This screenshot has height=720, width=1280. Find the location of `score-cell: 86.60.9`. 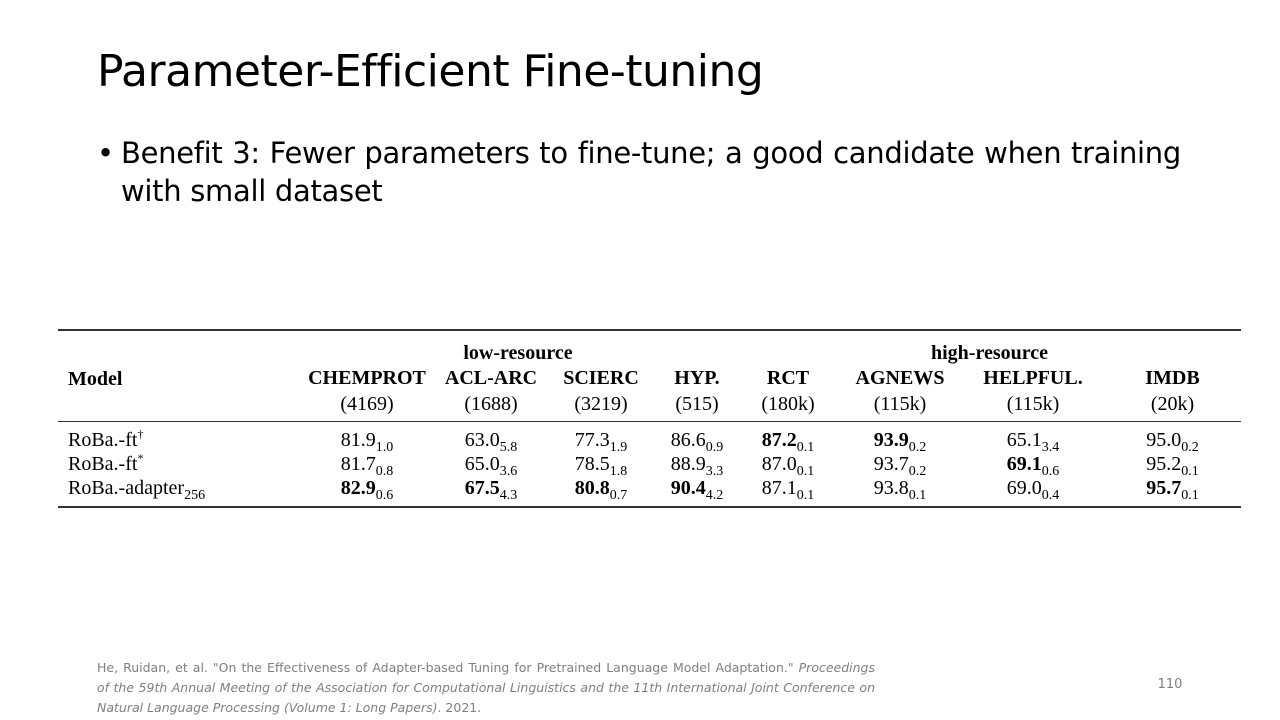

score-cell: 86.60.9 is located at coordinates (697, 438).